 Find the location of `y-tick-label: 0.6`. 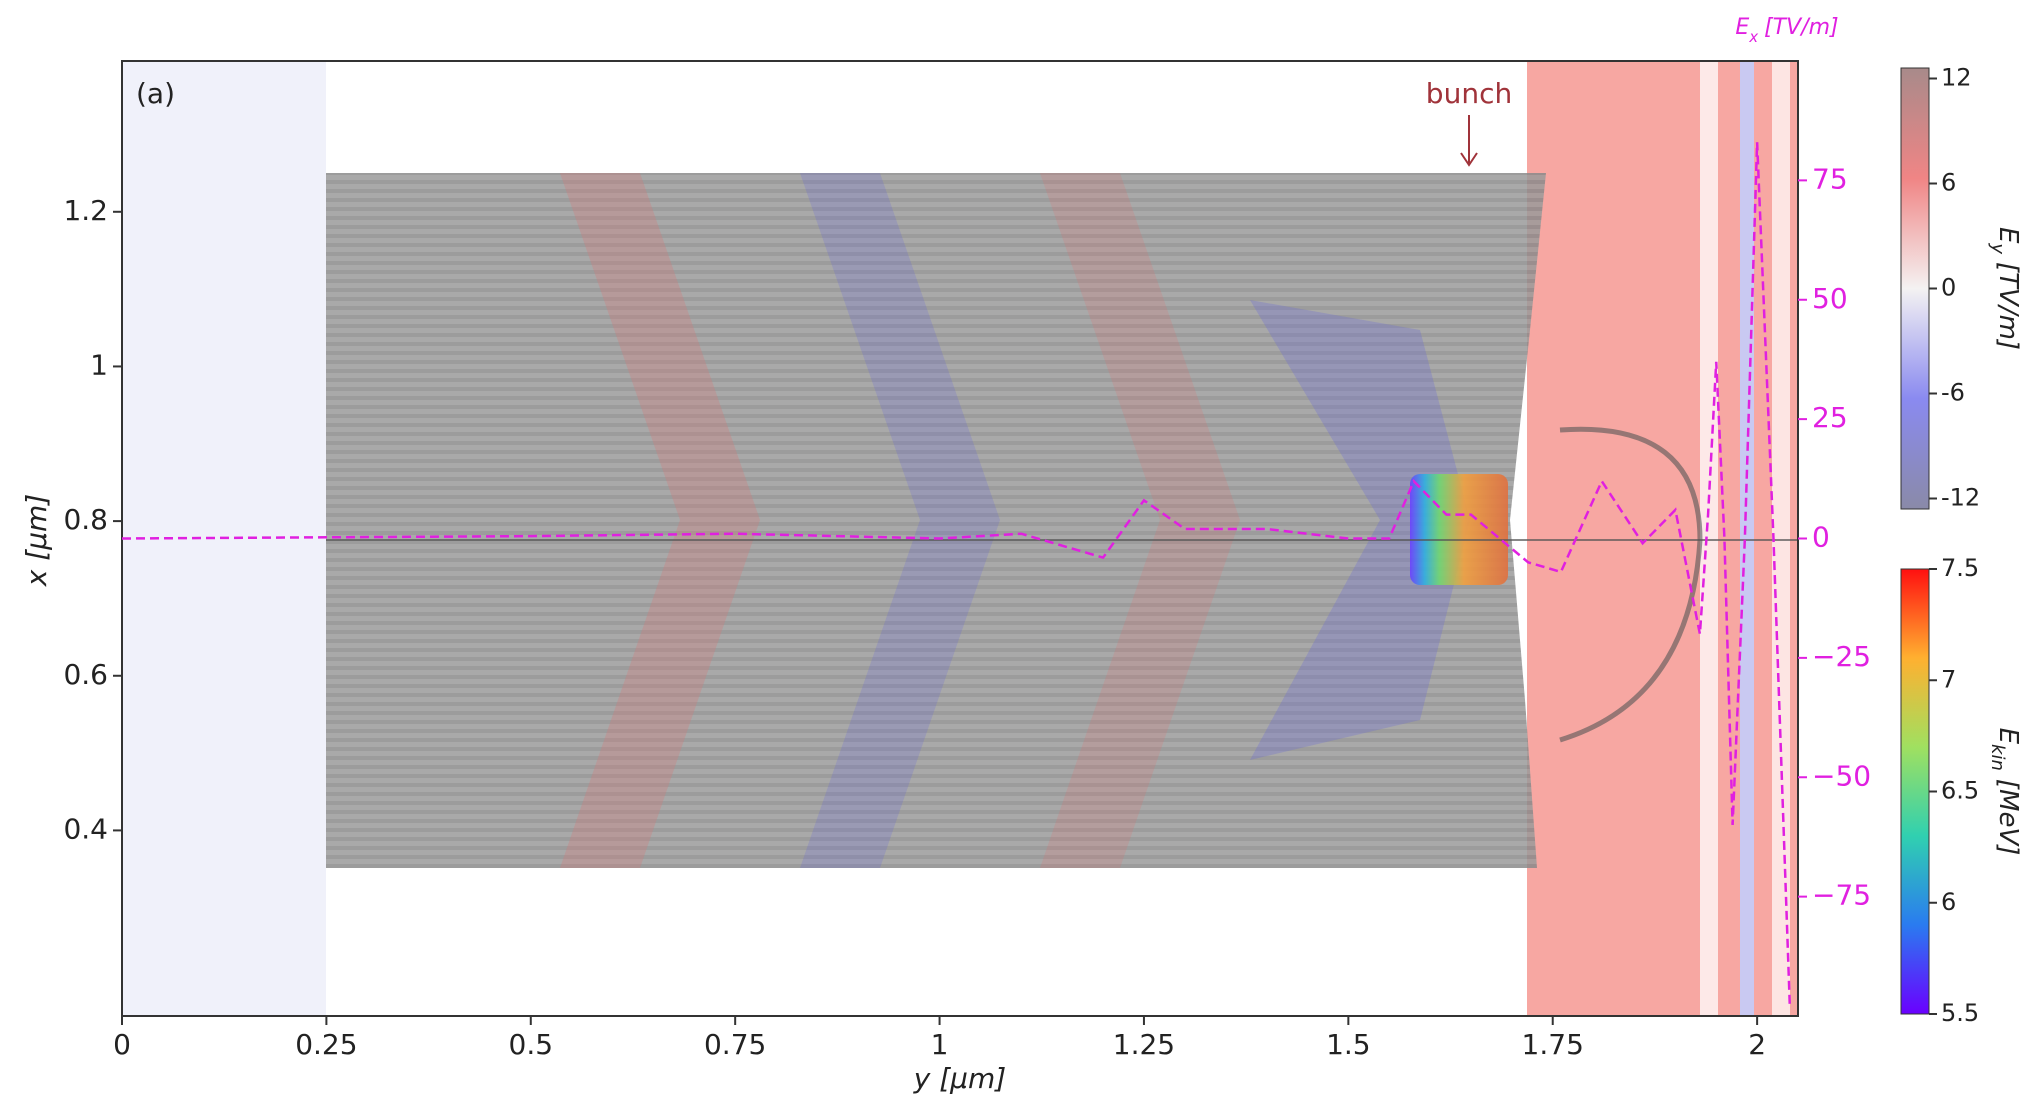

y-tick-label: 0.6 is located at coordinates (85, 674).